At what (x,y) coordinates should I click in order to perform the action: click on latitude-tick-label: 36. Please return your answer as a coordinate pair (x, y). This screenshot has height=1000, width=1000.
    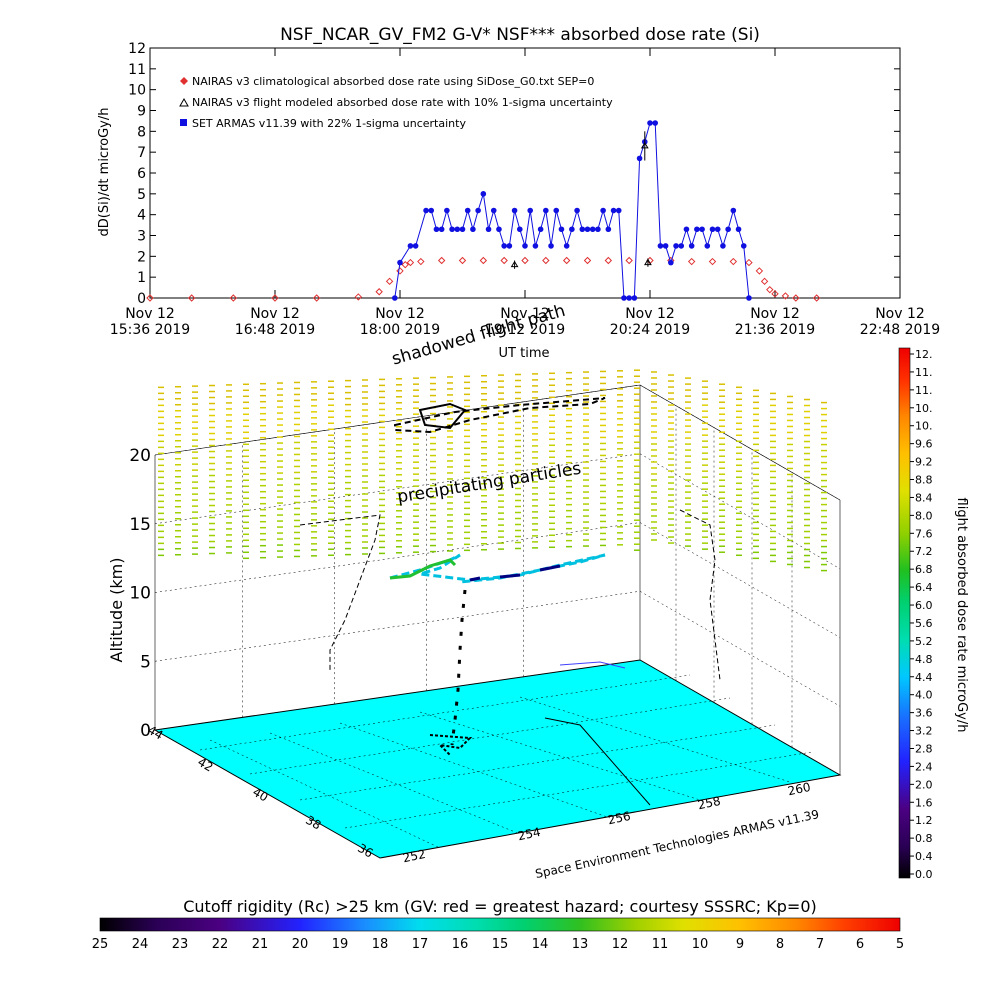
    Looking at the image, I should click on (365, 851).